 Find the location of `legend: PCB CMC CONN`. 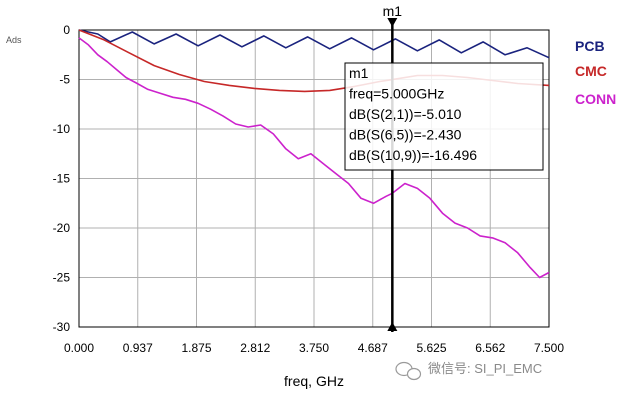

legend: PCB CMC CONN is located at coordinates (595, 72).